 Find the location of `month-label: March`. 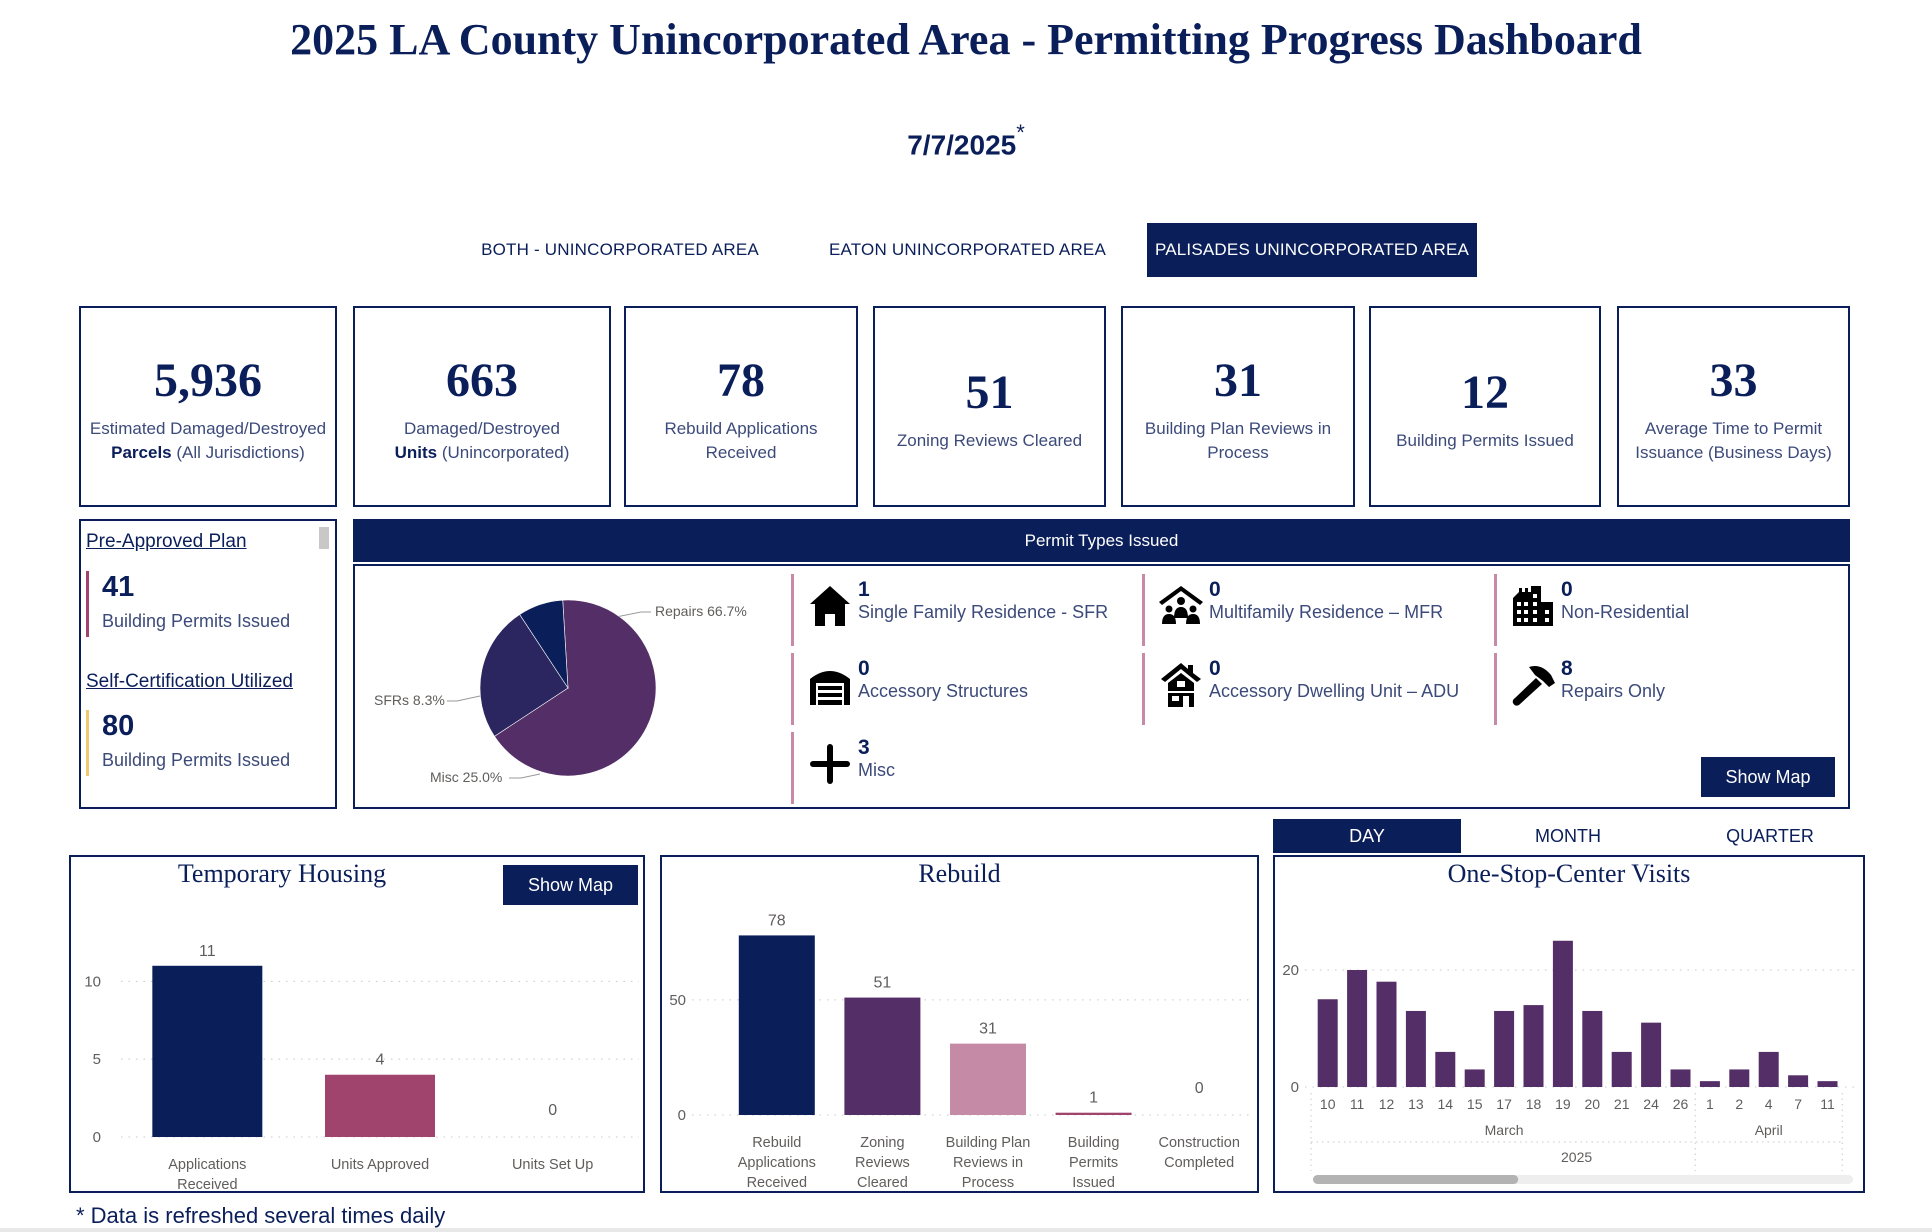

month-label: March is located at coordinates (1504, 1130).